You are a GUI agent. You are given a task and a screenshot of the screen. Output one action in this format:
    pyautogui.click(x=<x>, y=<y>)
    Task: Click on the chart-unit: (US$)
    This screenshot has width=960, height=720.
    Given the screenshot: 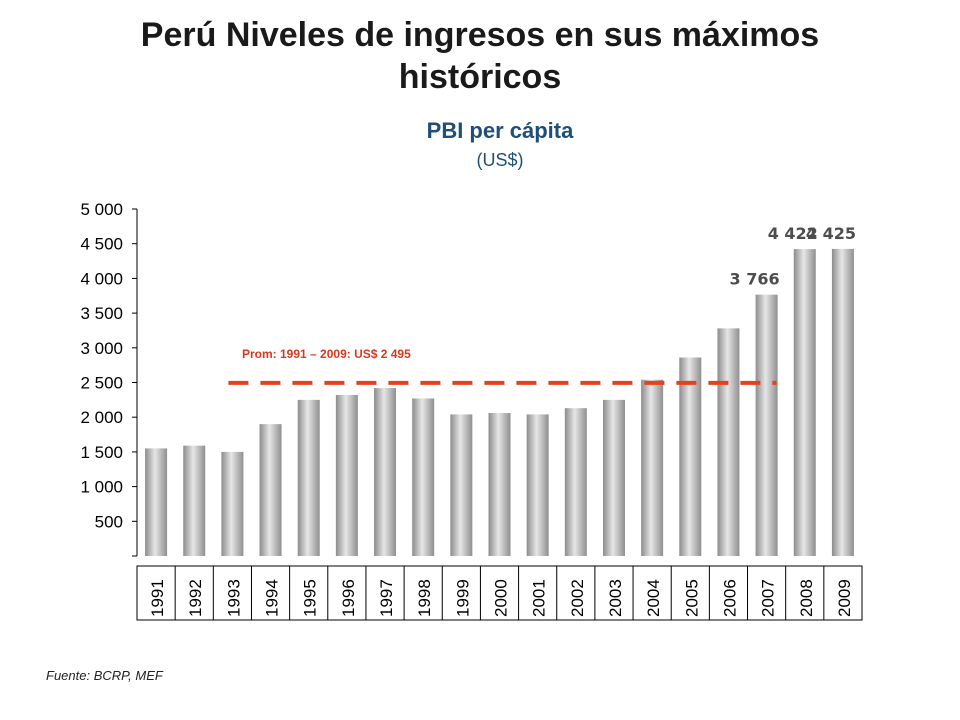 What is the action you would take?
    pyautogui.click(x=500, y=160)
    